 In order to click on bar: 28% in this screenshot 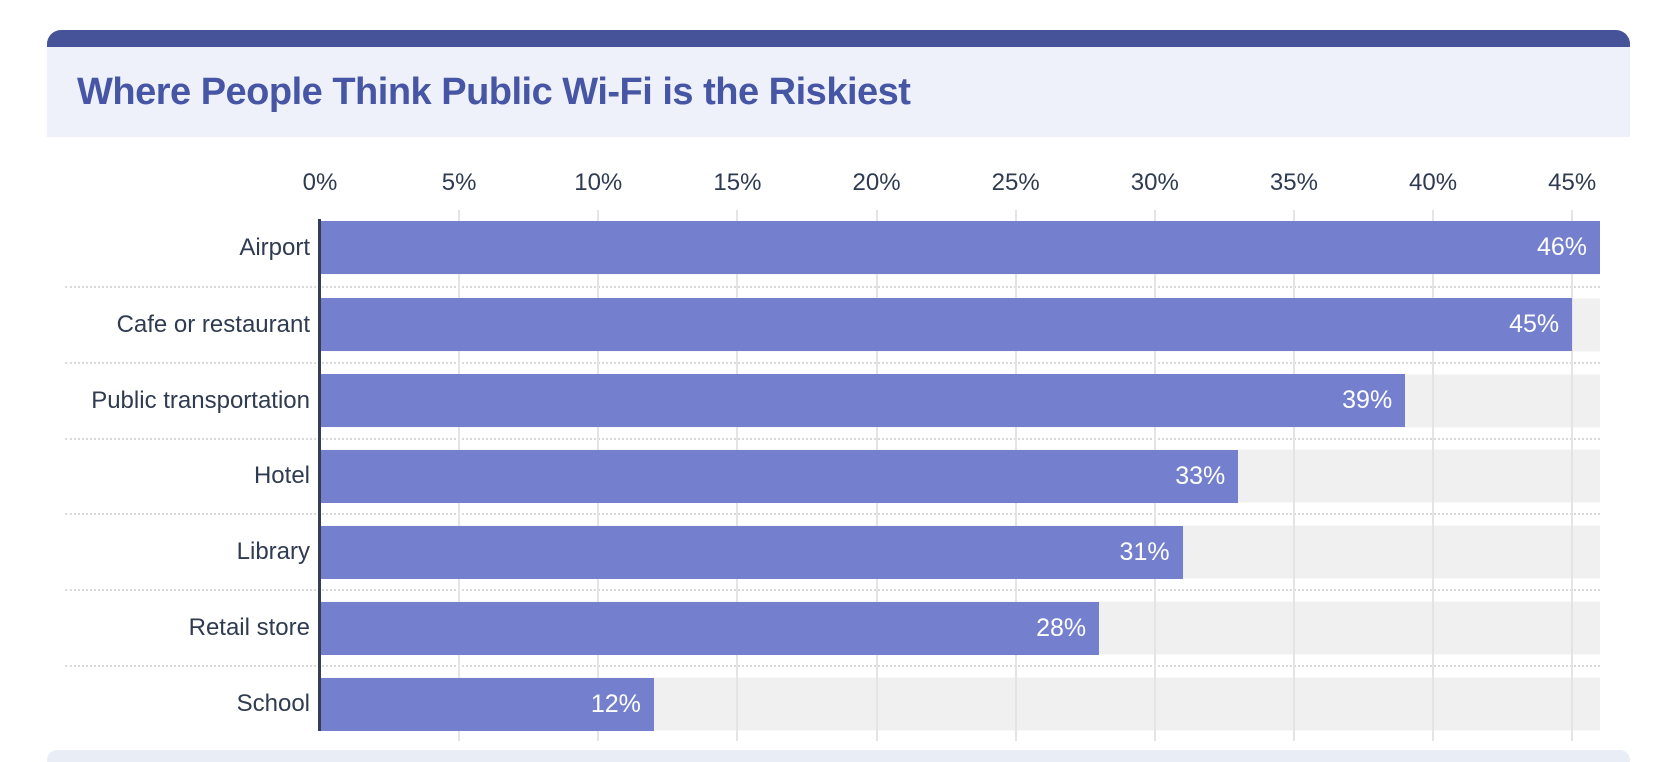, I will do `click(710, 628)`.